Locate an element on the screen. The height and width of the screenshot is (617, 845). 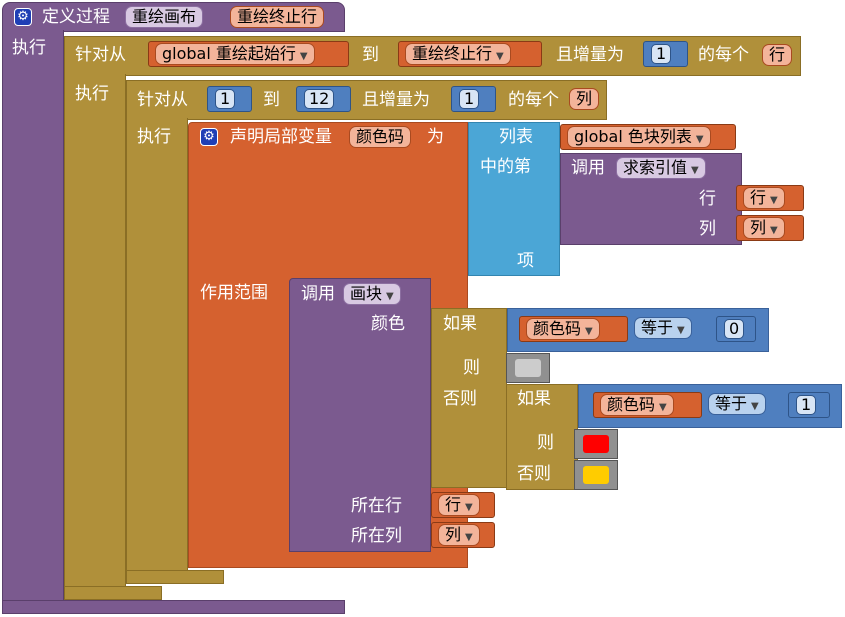
list-label: 列表 is located at coordinates (516, 137).